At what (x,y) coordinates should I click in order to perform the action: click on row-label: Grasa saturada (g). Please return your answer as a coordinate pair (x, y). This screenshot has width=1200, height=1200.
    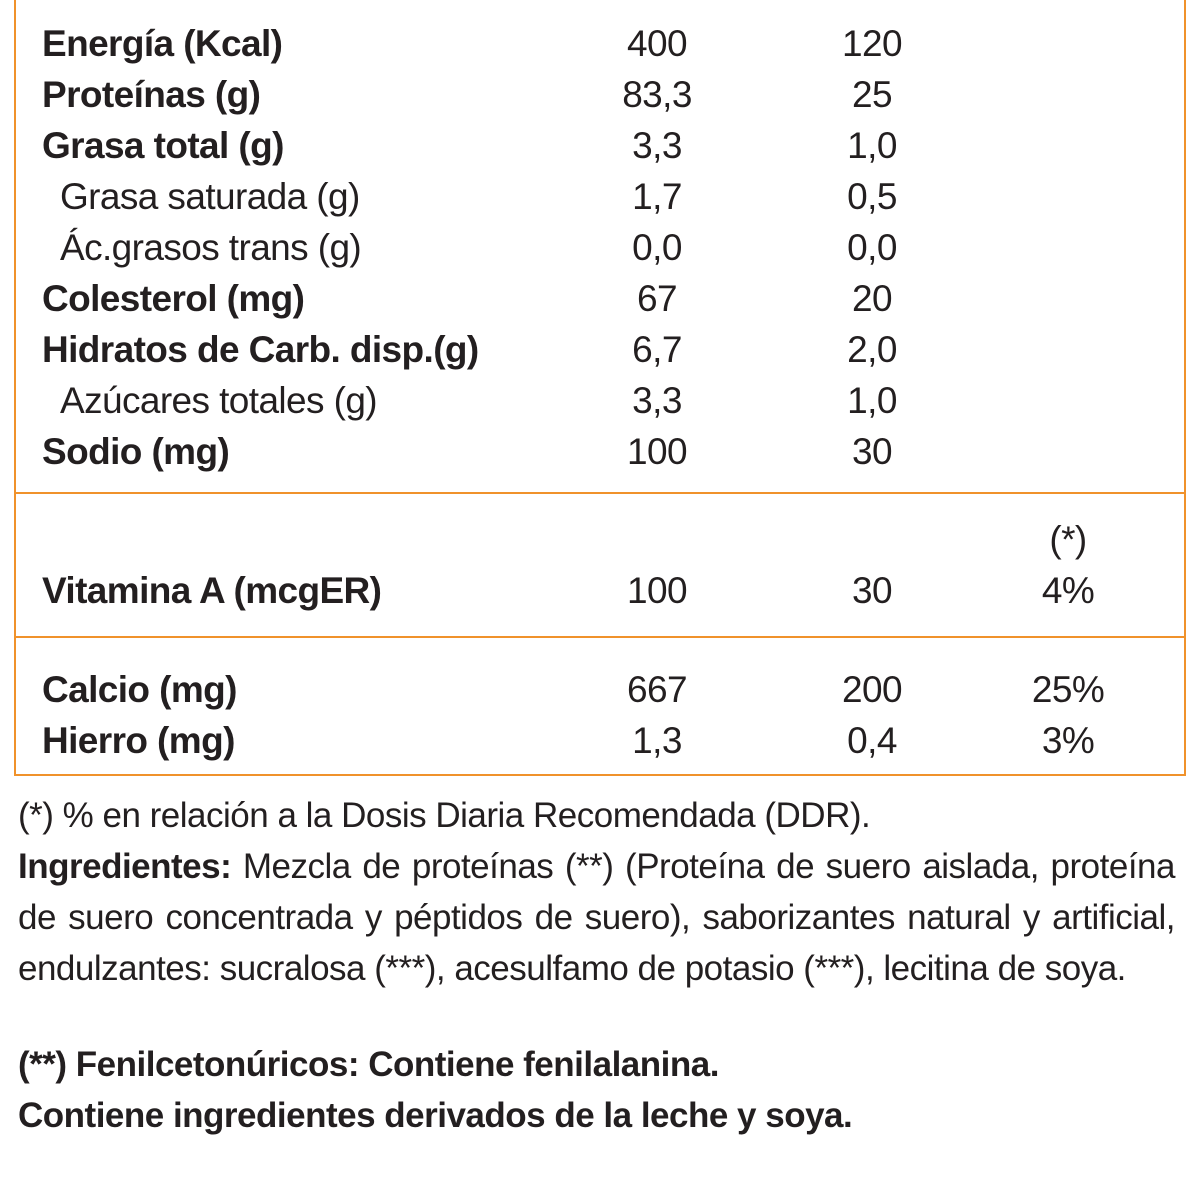
    Looking at the image, I should click on (210, 196).